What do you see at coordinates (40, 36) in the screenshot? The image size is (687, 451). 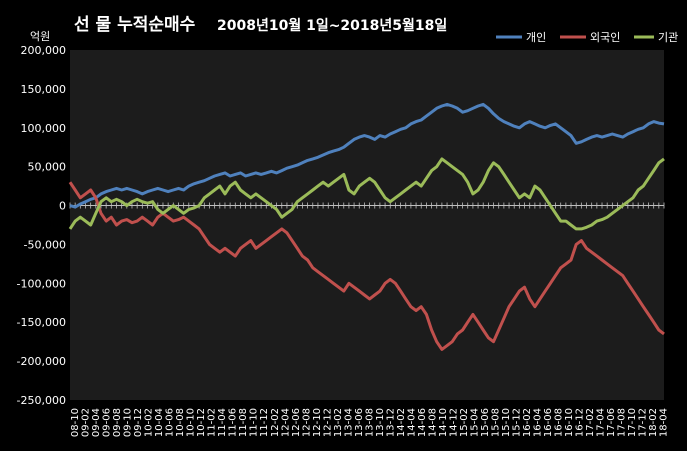 I see `y-unit-label: 억원` at bounding box center [40, 36].